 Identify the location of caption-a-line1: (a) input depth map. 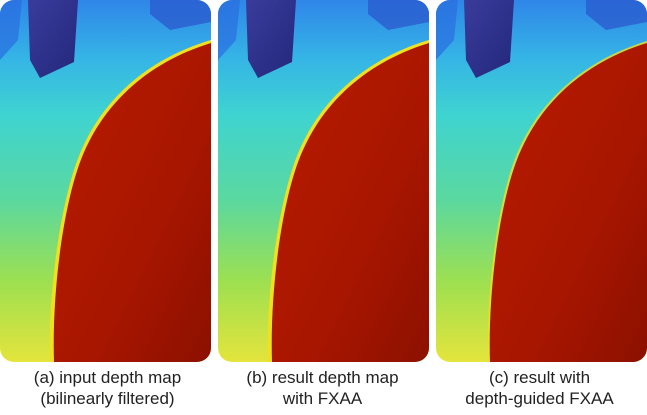
(107, 377).